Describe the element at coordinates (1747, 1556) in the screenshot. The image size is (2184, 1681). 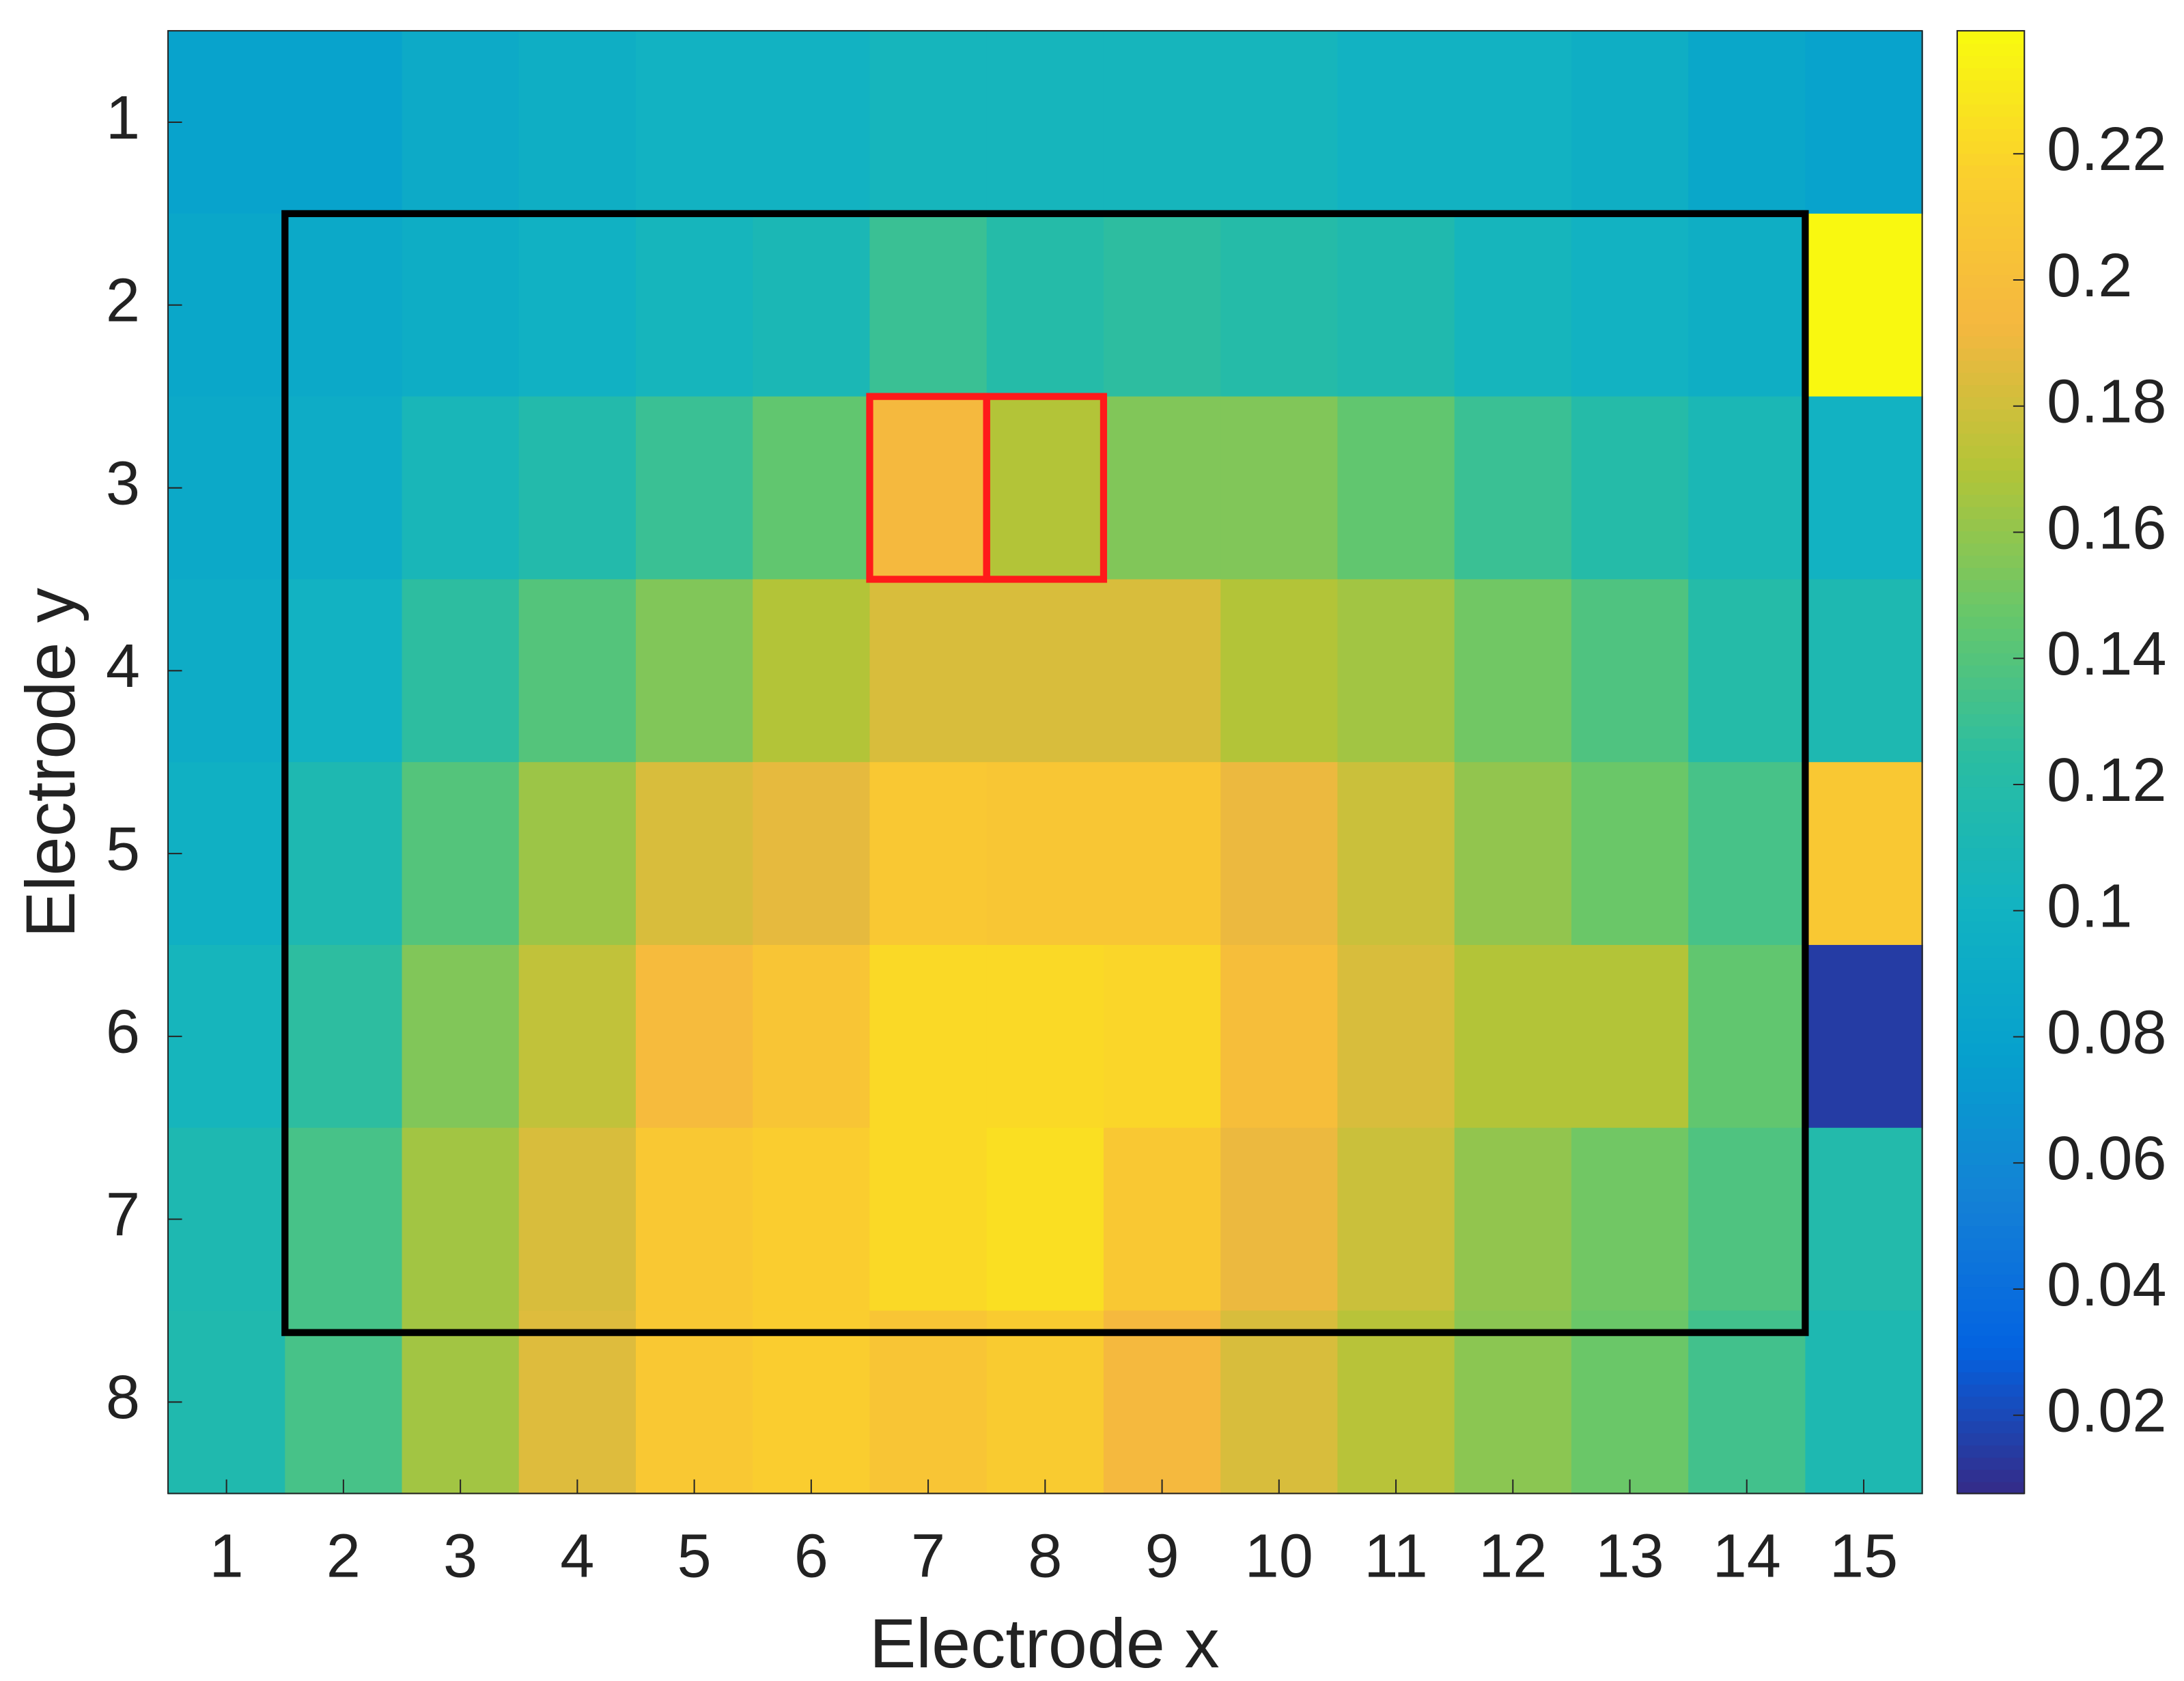
I see `x-tick-label: 14` at that location.